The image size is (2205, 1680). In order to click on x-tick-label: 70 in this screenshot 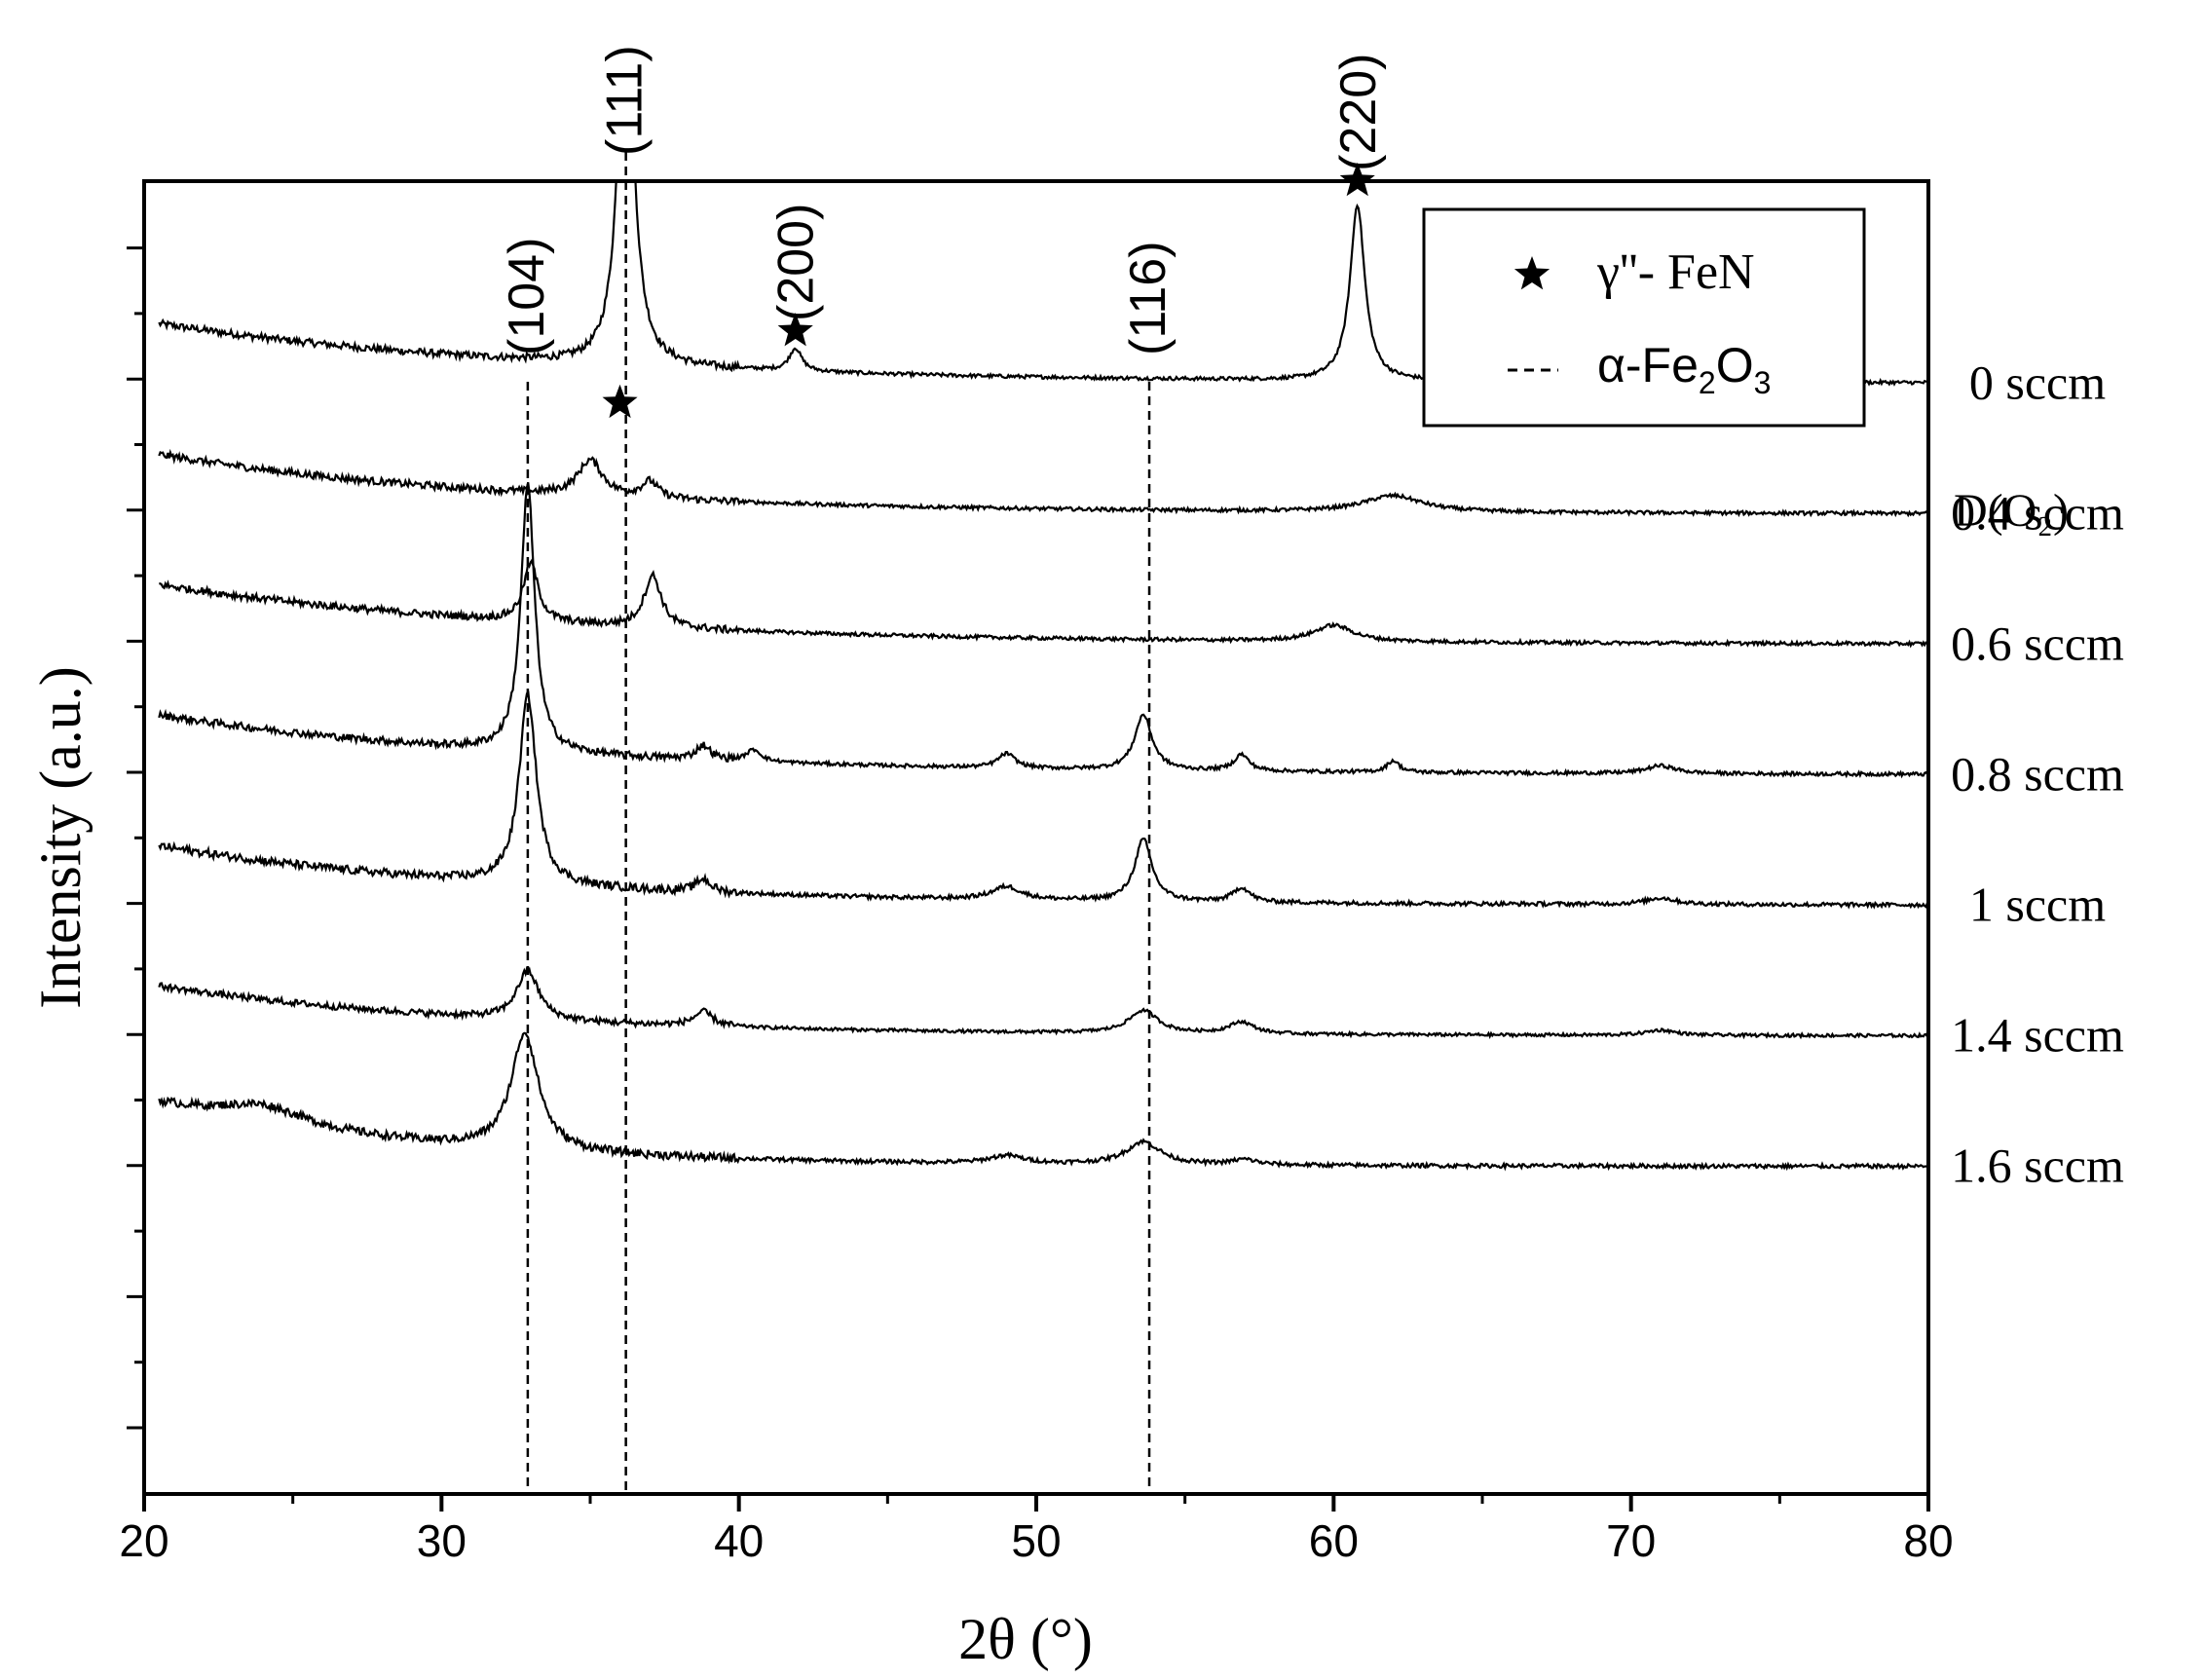, I will do `click(1631, 1540)`.